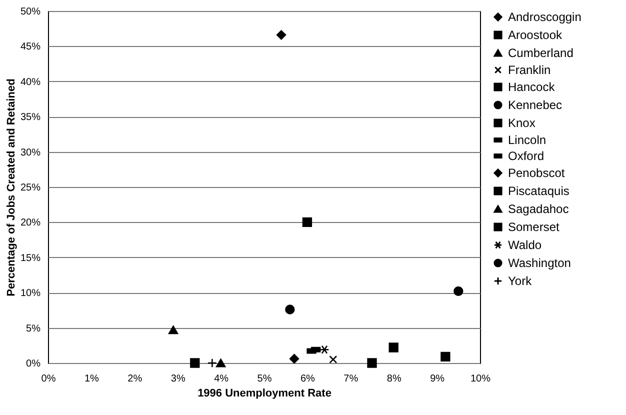 This screenshot has height=415, width=626. Describe the element at coordinates (394, 379) in the screenshot. I see `x-tick-label: 8%` at that location.